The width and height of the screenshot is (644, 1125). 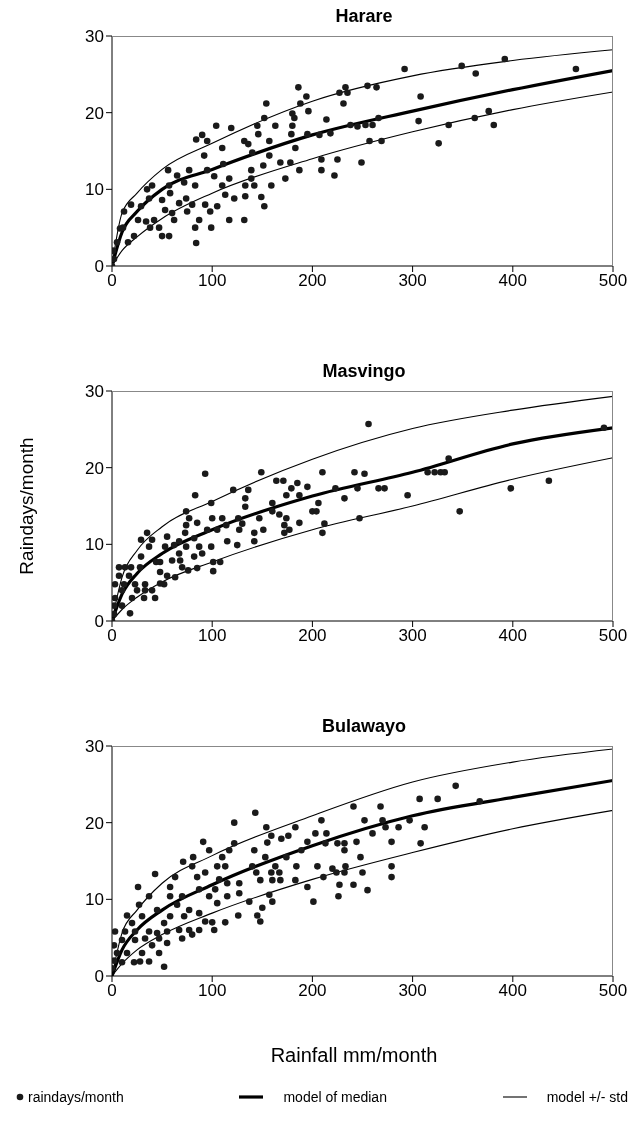 What do you see at coordinates (76, 1097) in the screenshot?
I see `legend-label: raindays/month` at bounding box center [76, 1097].